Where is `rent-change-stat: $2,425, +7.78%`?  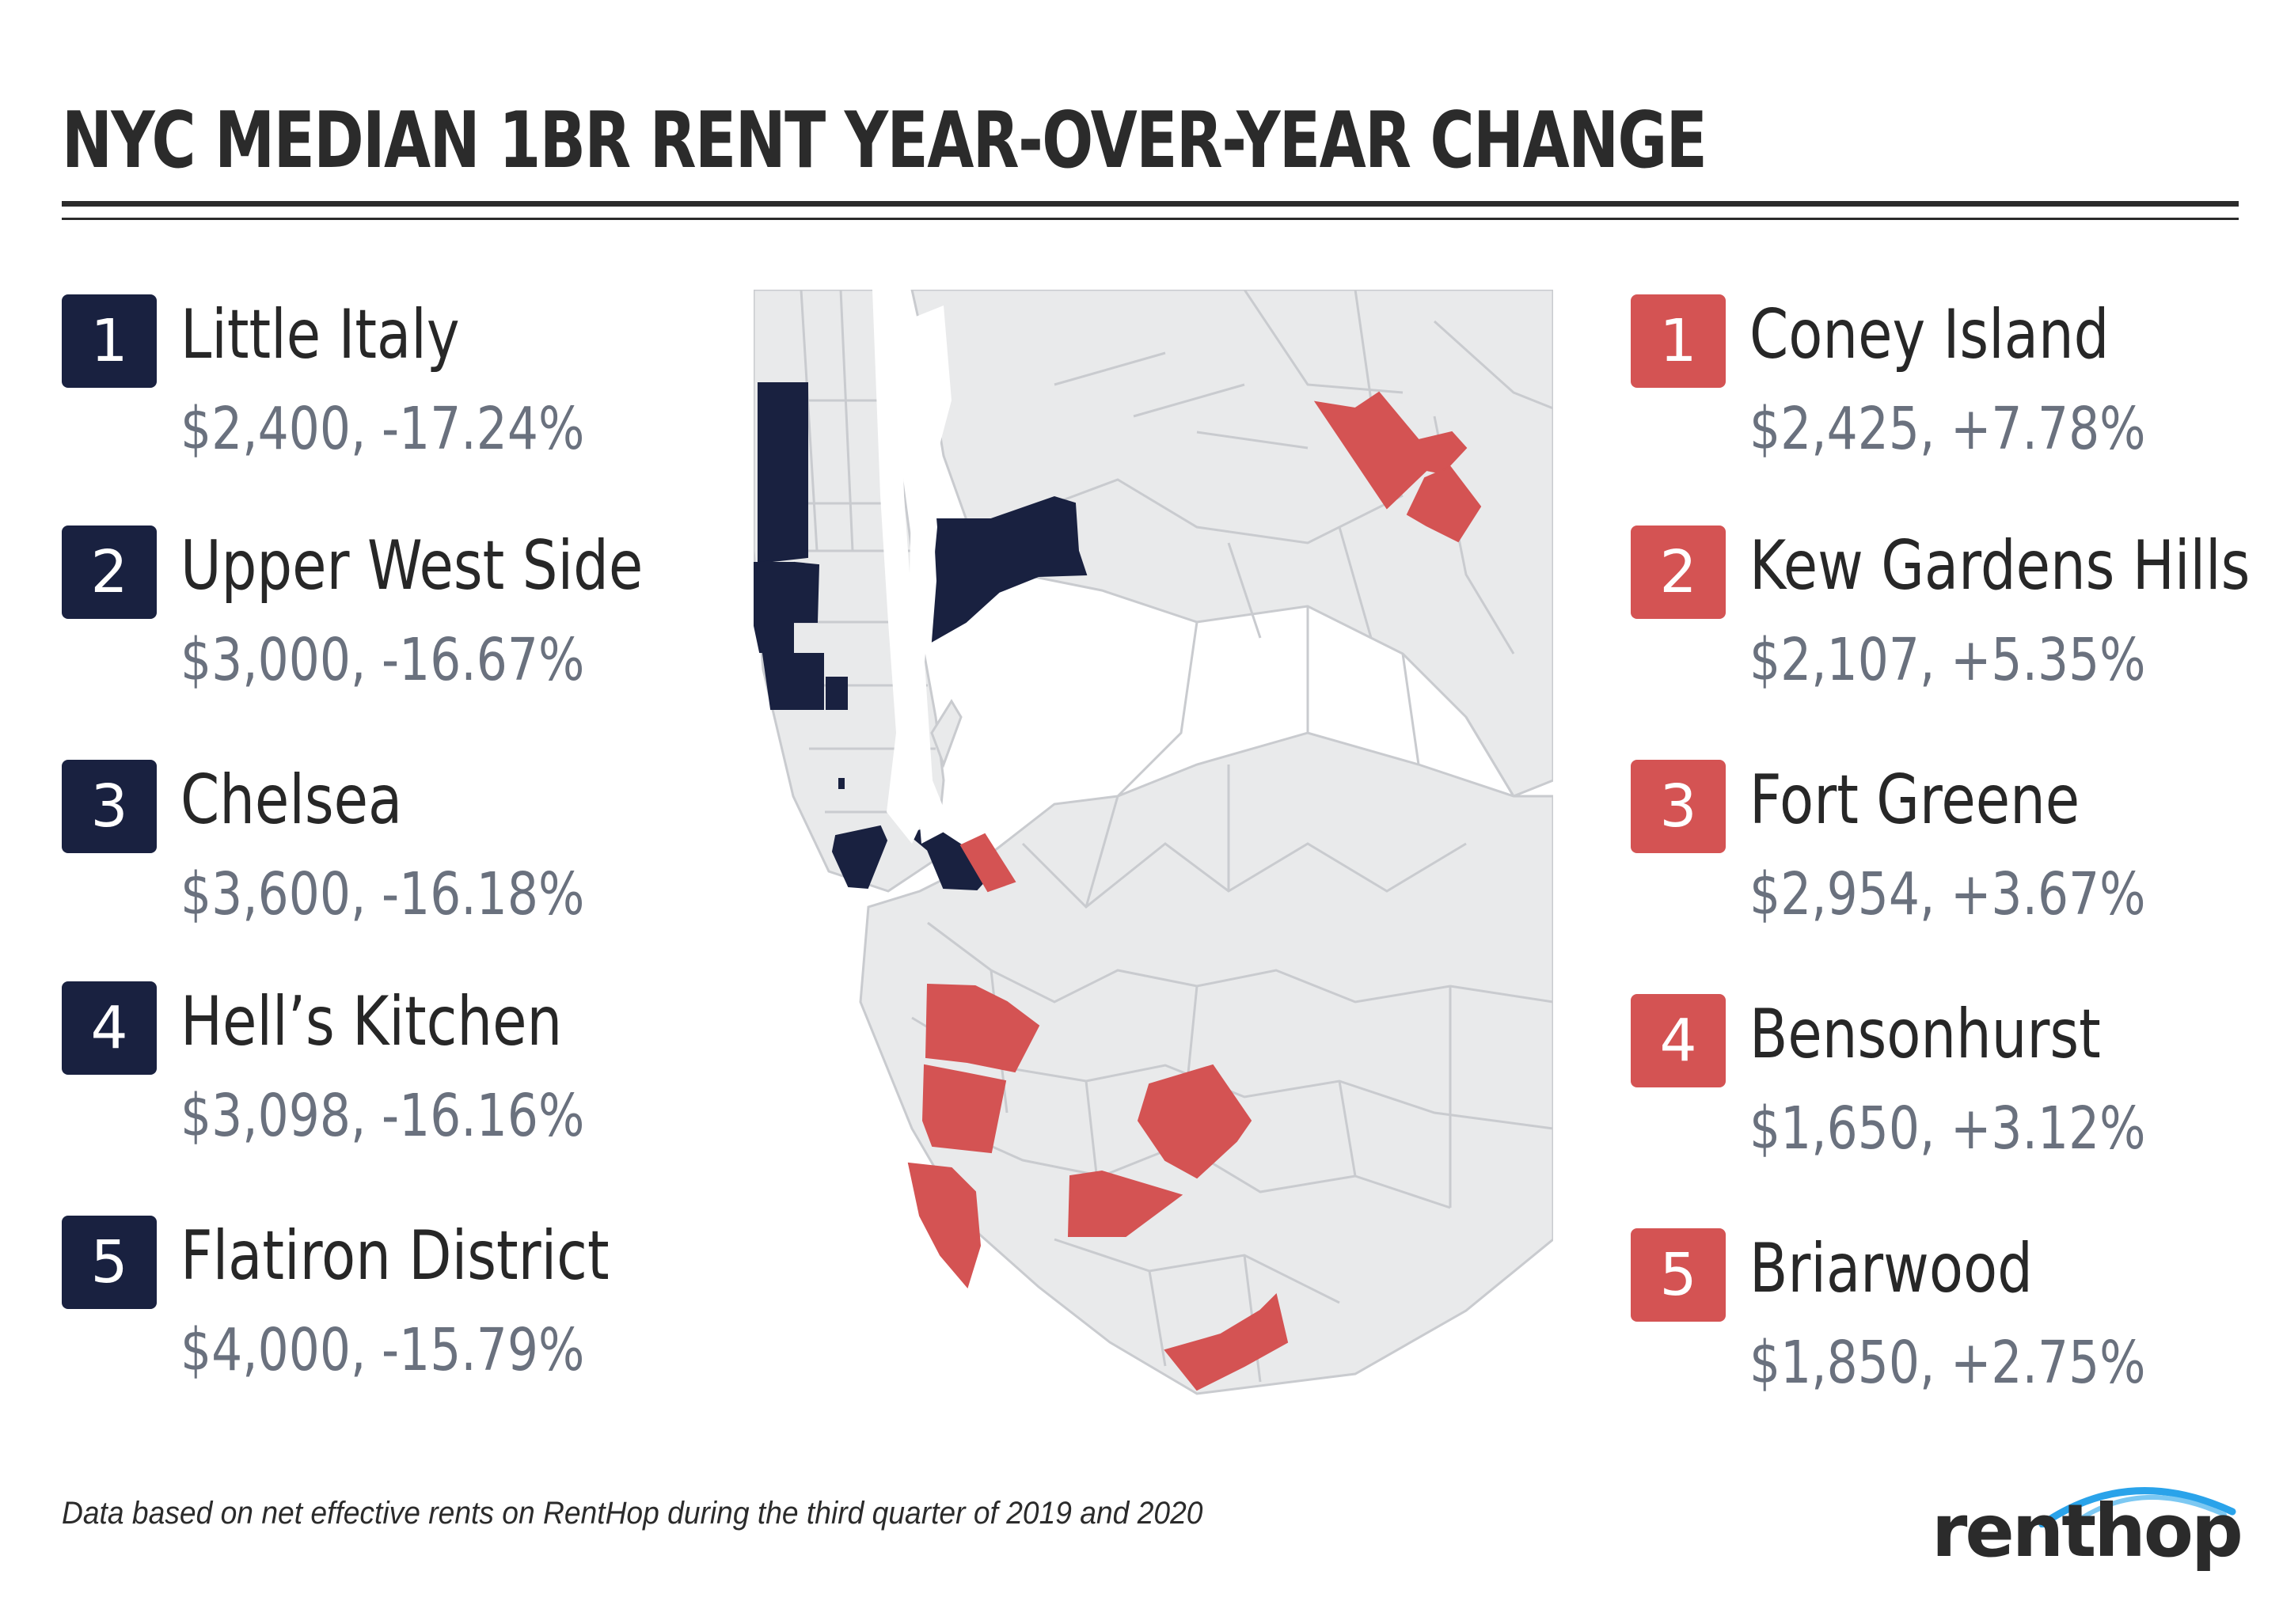
rent-change-stat: $2,425, +7.78% is located at coordinates (1947, 429).